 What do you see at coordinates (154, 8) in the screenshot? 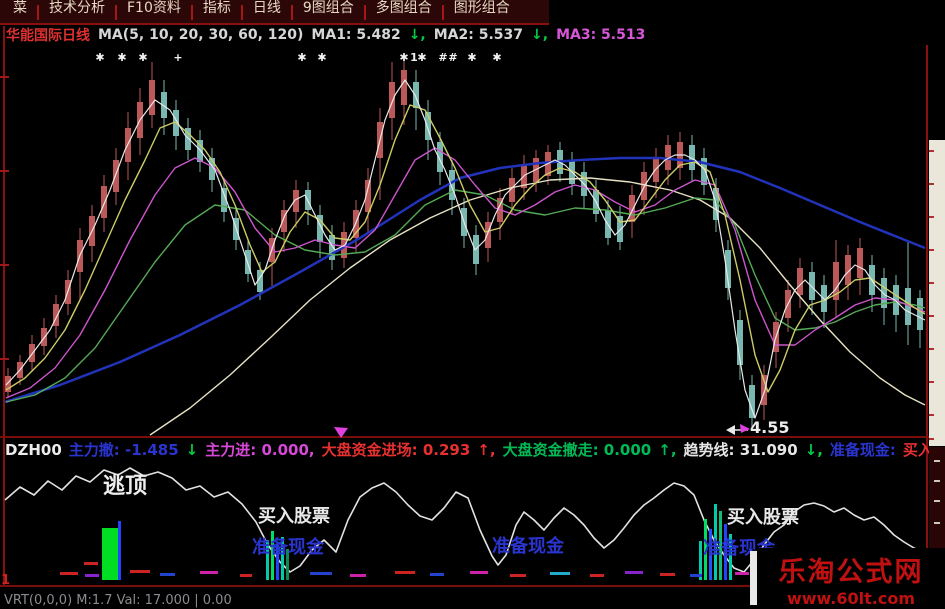
I see `menu-item-f10-data: F10资料` at bounding box center [154, 8].